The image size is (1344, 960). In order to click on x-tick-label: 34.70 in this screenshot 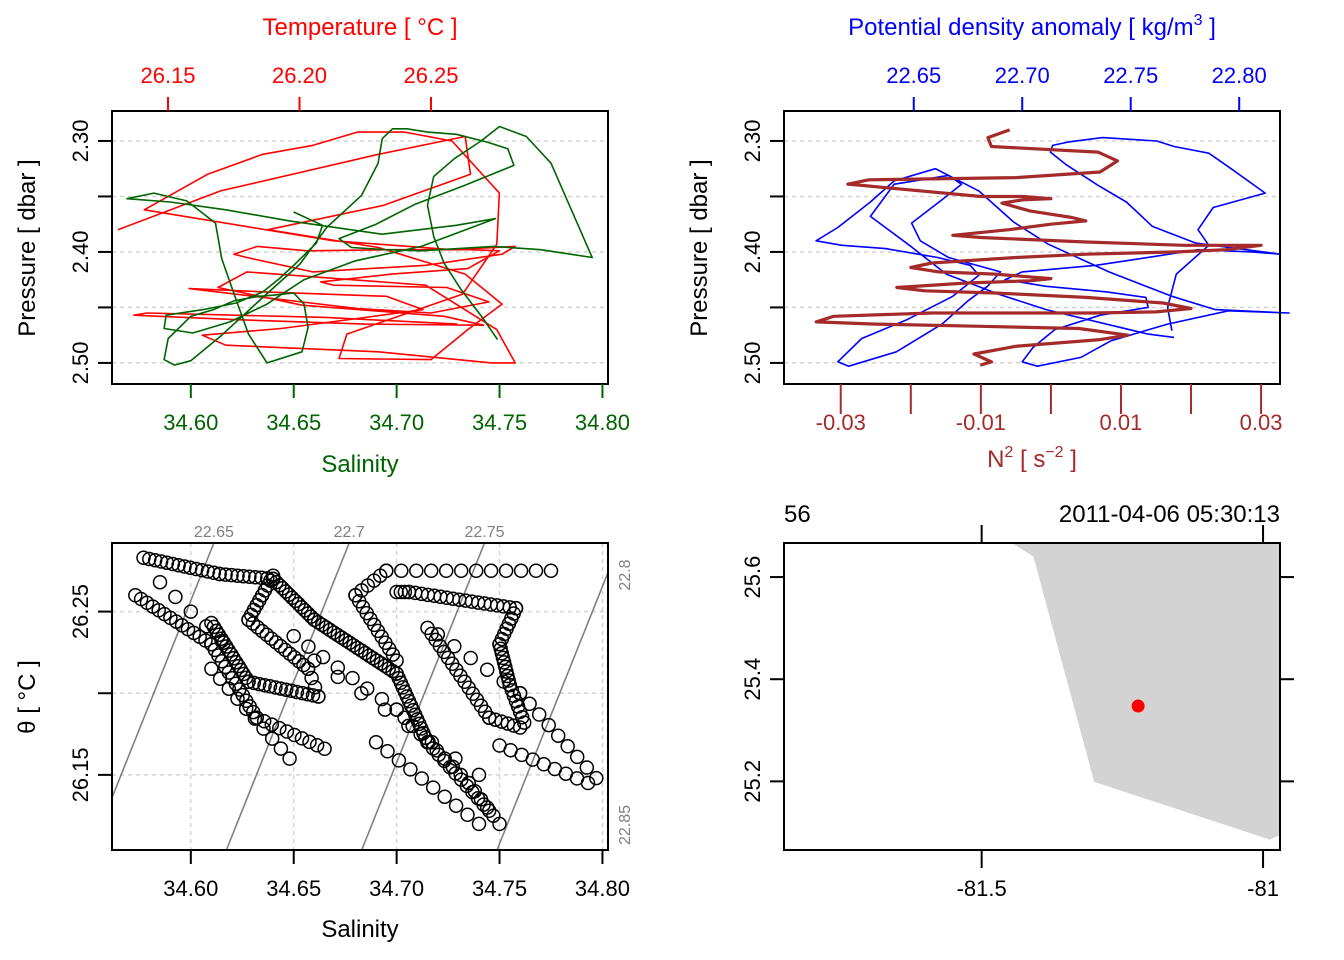, I will do `click(396, 888)`.